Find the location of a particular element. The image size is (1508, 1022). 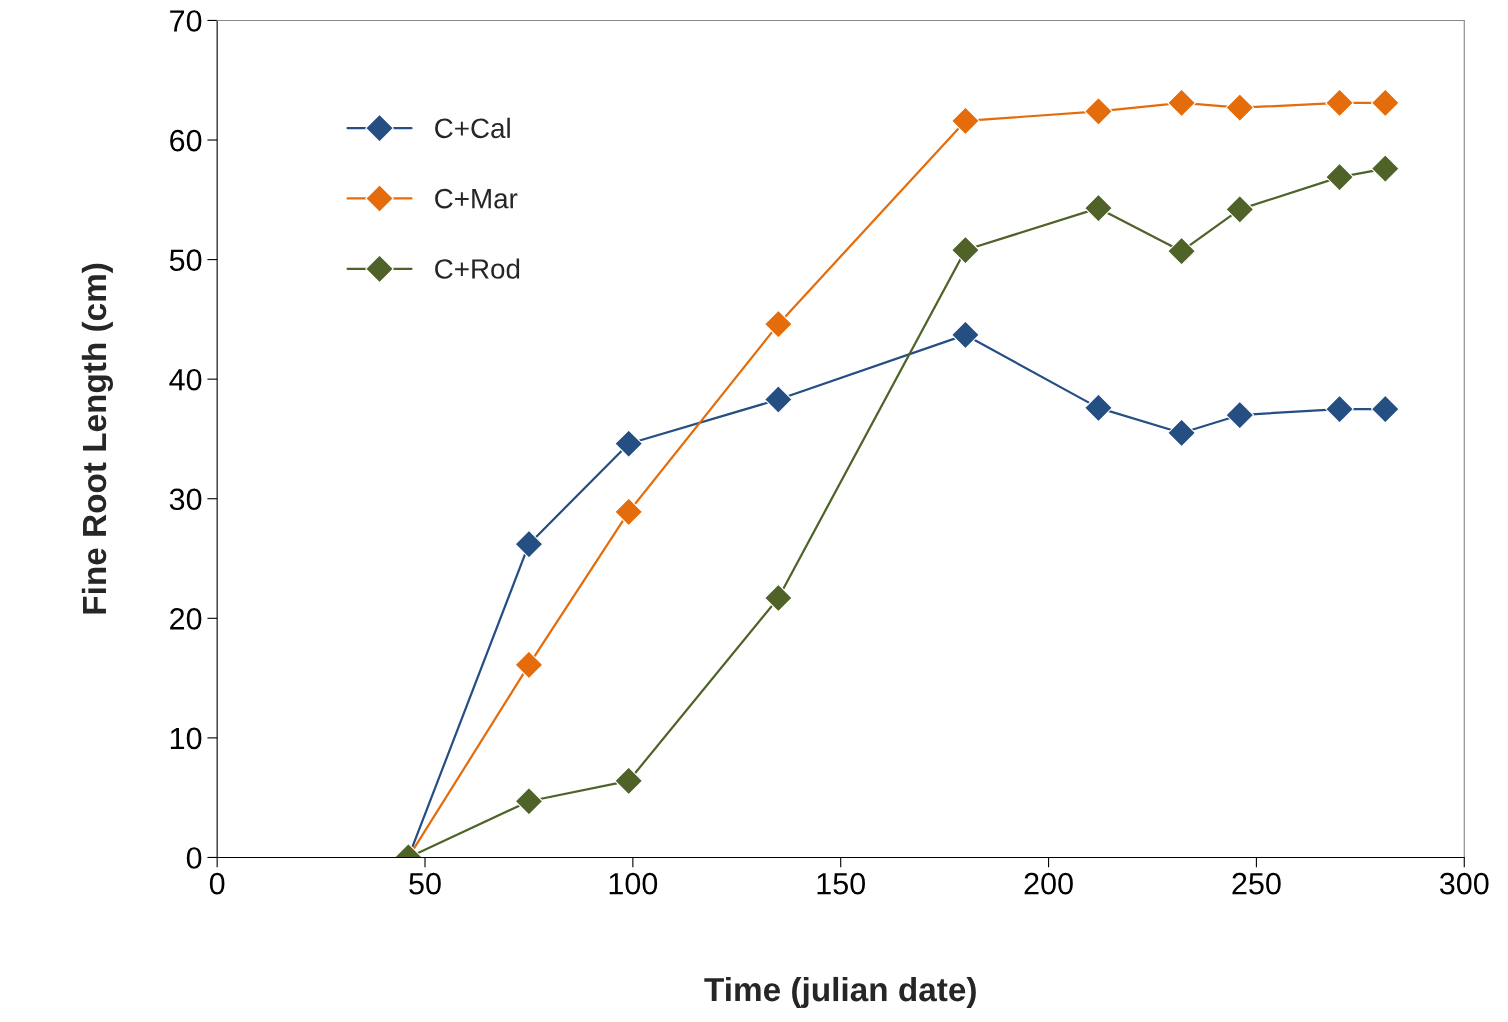

y-axis-title: Fine Root Length (cm) is located at coordinates (97, 438).